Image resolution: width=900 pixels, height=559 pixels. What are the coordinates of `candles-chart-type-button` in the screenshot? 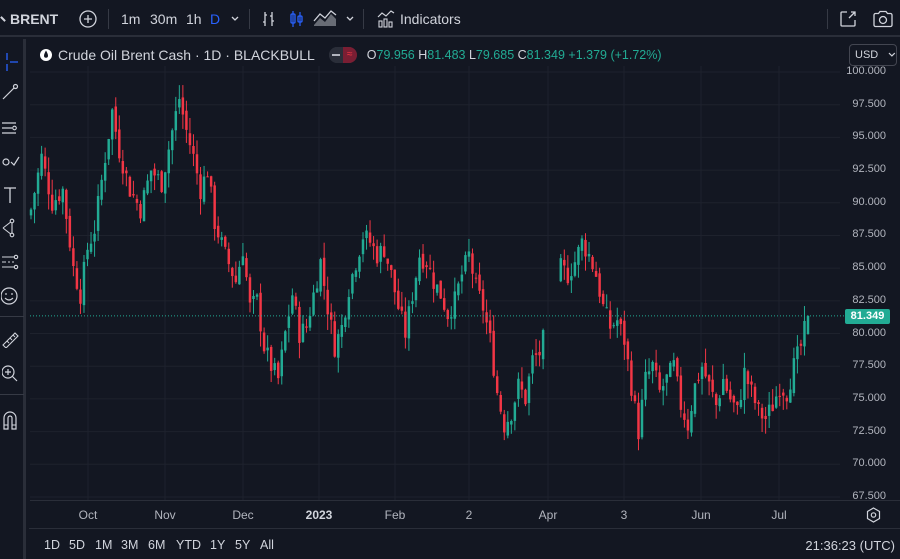 It's located at (297, 18).